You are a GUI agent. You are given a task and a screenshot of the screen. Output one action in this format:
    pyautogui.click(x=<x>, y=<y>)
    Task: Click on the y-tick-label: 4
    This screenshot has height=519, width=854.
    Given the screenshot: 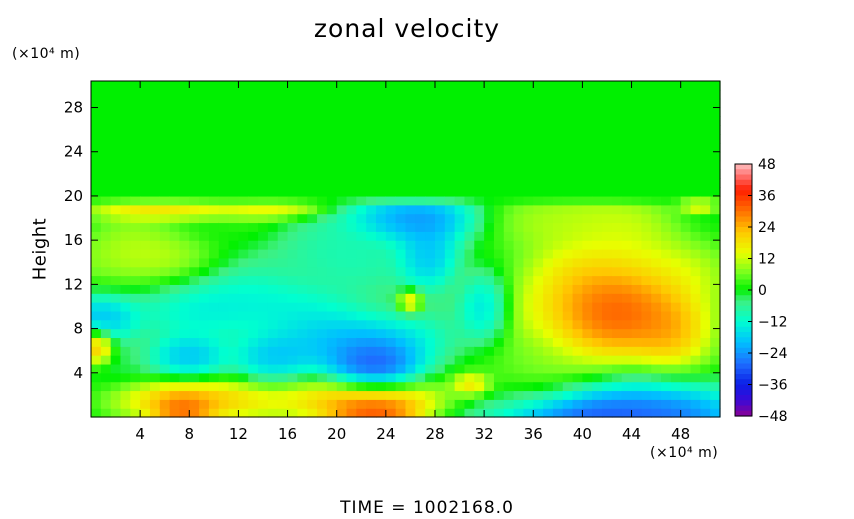 What is the action you would take?
    pyautogui.click(x=78, y=373)
    